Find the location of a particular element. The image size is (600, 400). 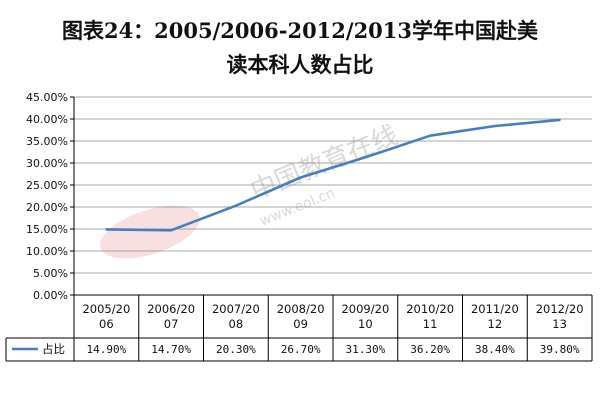

x-category-label-line2: 06 is located at coordinates (106, 324).